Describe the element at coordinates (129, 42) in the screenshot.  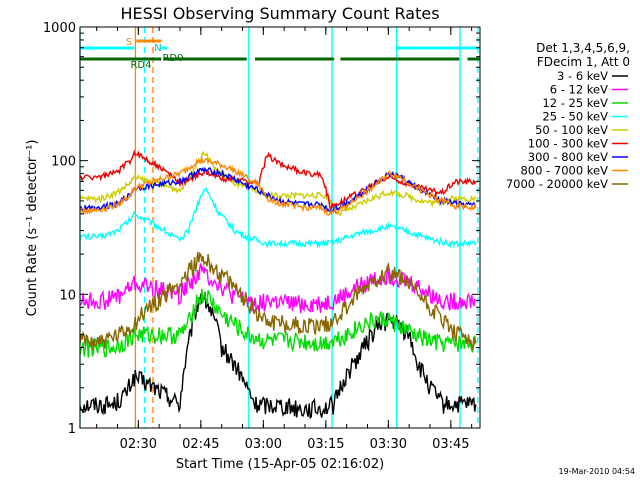
I see `bar-annotation-label: S` at that location.